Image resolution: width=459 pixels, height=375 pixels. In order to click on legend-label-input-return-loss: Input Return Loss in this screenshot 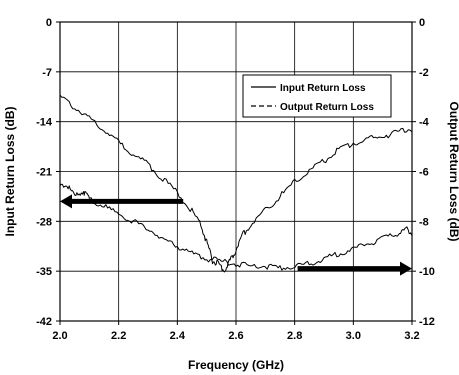, I will do `click(323, 88)`.